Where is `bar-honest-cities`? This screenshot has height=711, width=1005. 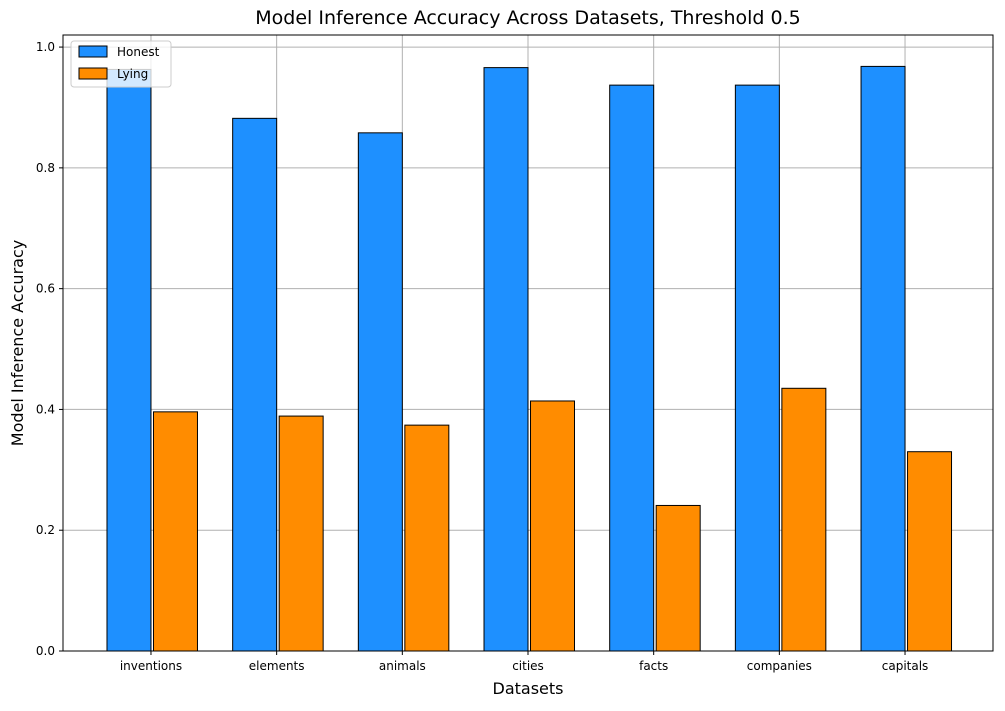
bar-honest-cities is located at coordinates (506, 359).